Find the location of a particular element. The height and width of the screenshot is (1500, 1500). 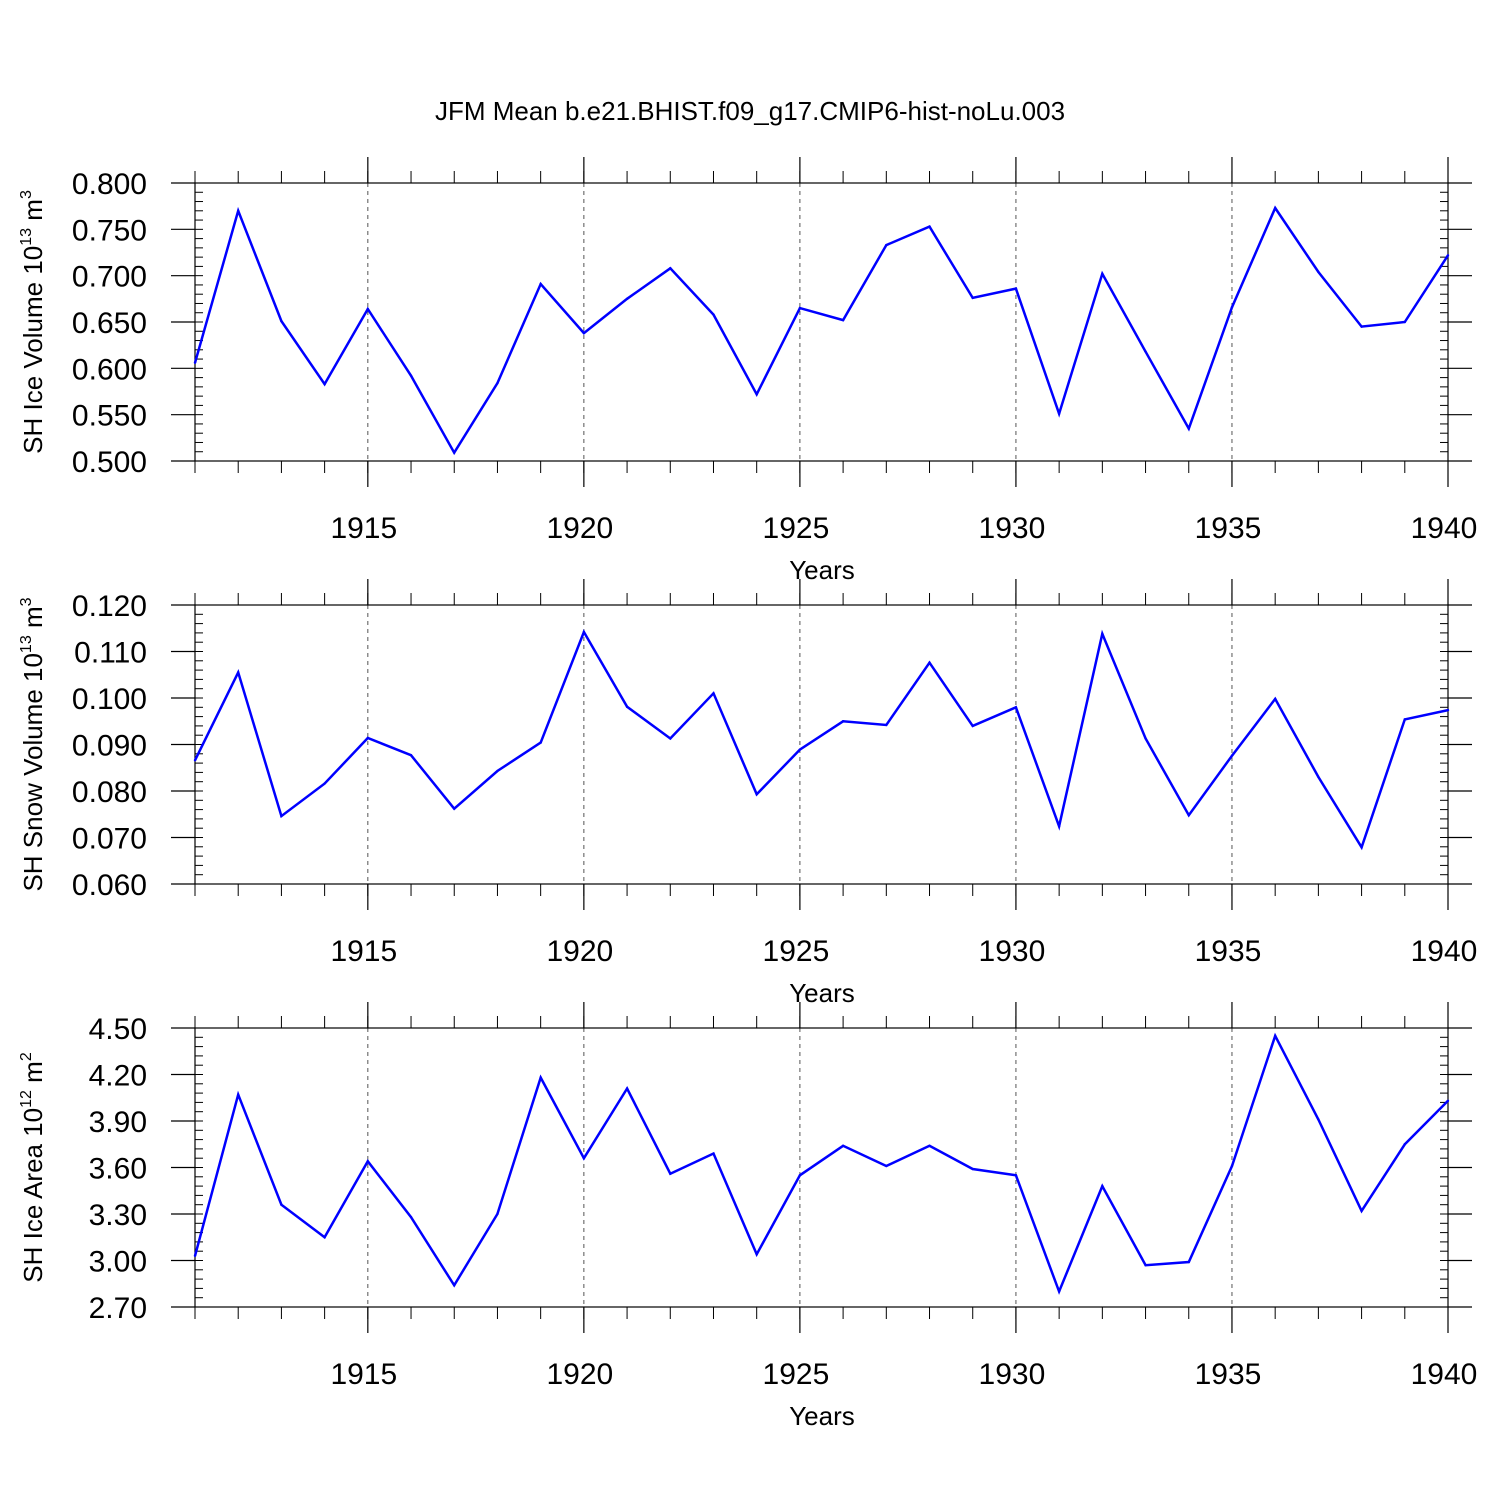

y-tick-label: 4.20 is located at coordinates (118, 1076).